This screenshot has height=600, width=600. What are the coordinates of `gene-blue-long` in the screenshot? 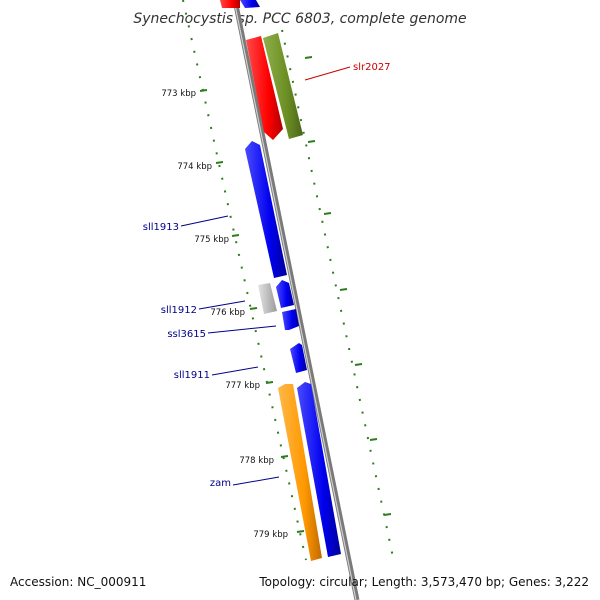 It's located at (319, 469).